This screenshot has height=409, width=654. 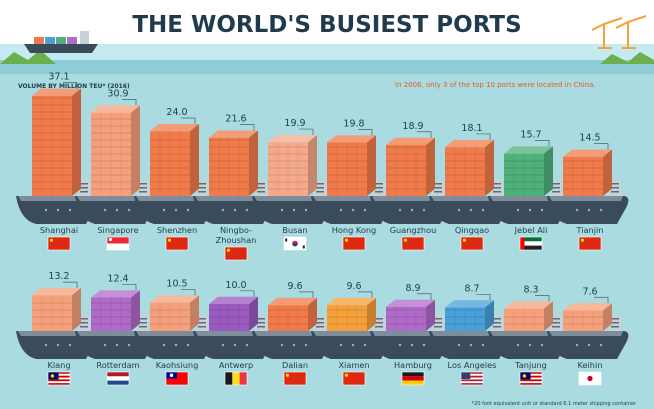 I want to click on value-label: 24.0, so click(x=176, y=112).